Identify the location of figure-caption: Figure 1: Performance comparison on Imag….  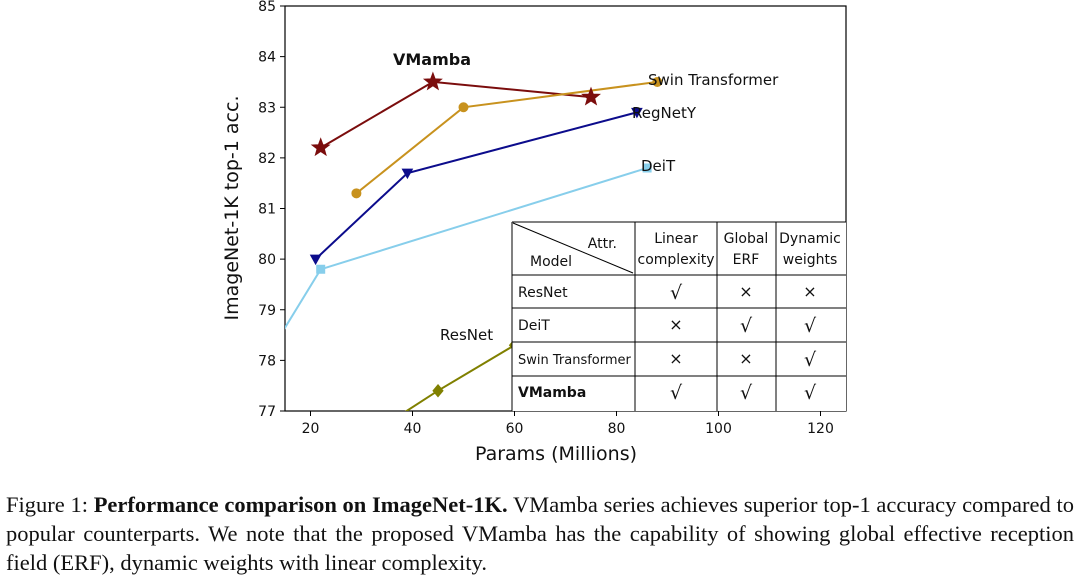
(540, 533).